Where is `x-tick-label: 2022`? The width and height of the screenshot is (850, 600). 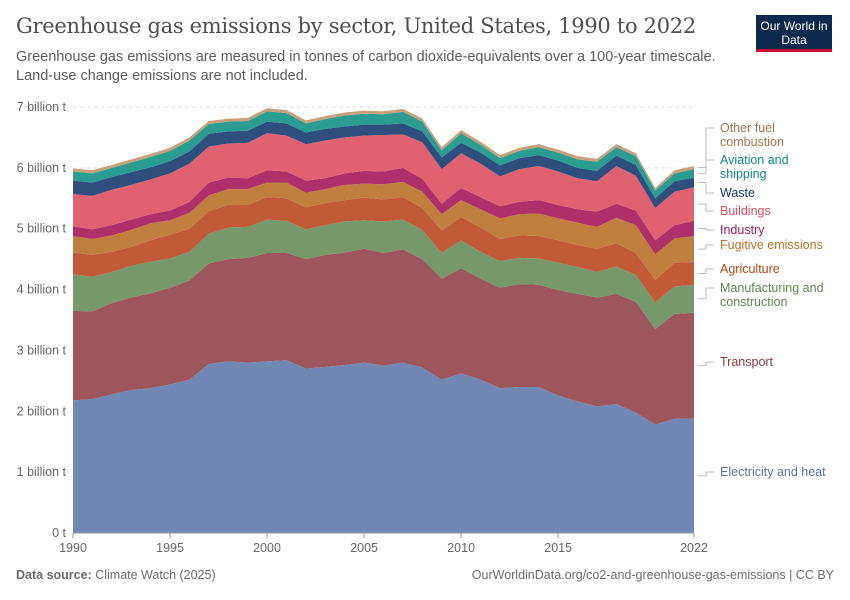 x-tick-label: 2022 is located at coordinates (694, 548).